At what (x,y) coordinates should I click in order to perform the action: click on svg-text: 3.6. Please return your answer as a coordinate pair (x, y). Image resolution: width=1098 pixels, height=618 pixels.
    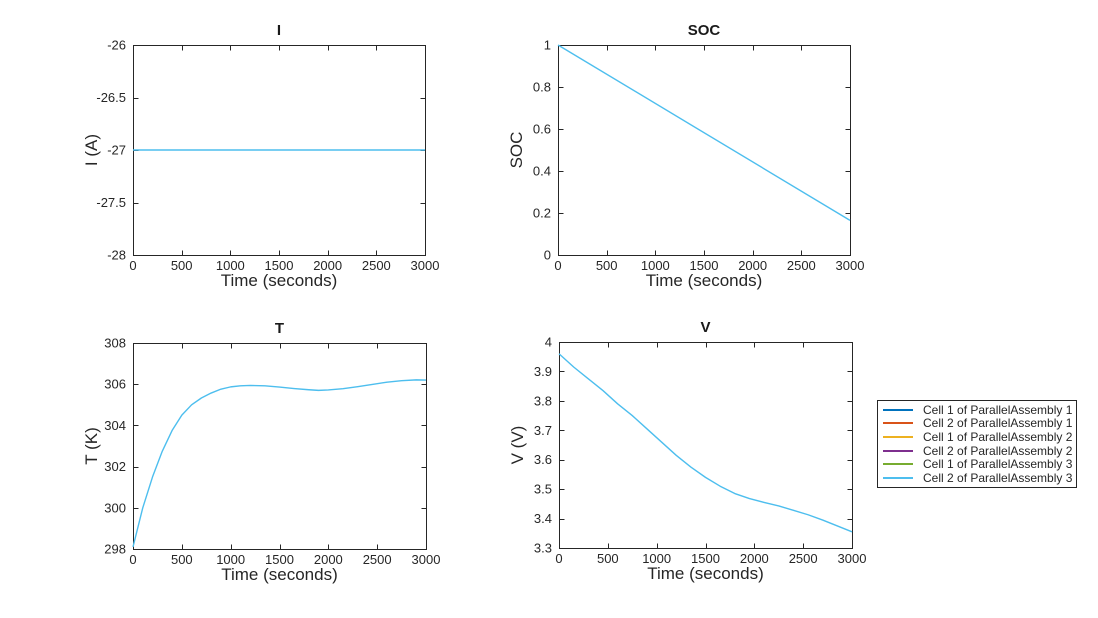
    Looking at the image, I should click on (543, 459).